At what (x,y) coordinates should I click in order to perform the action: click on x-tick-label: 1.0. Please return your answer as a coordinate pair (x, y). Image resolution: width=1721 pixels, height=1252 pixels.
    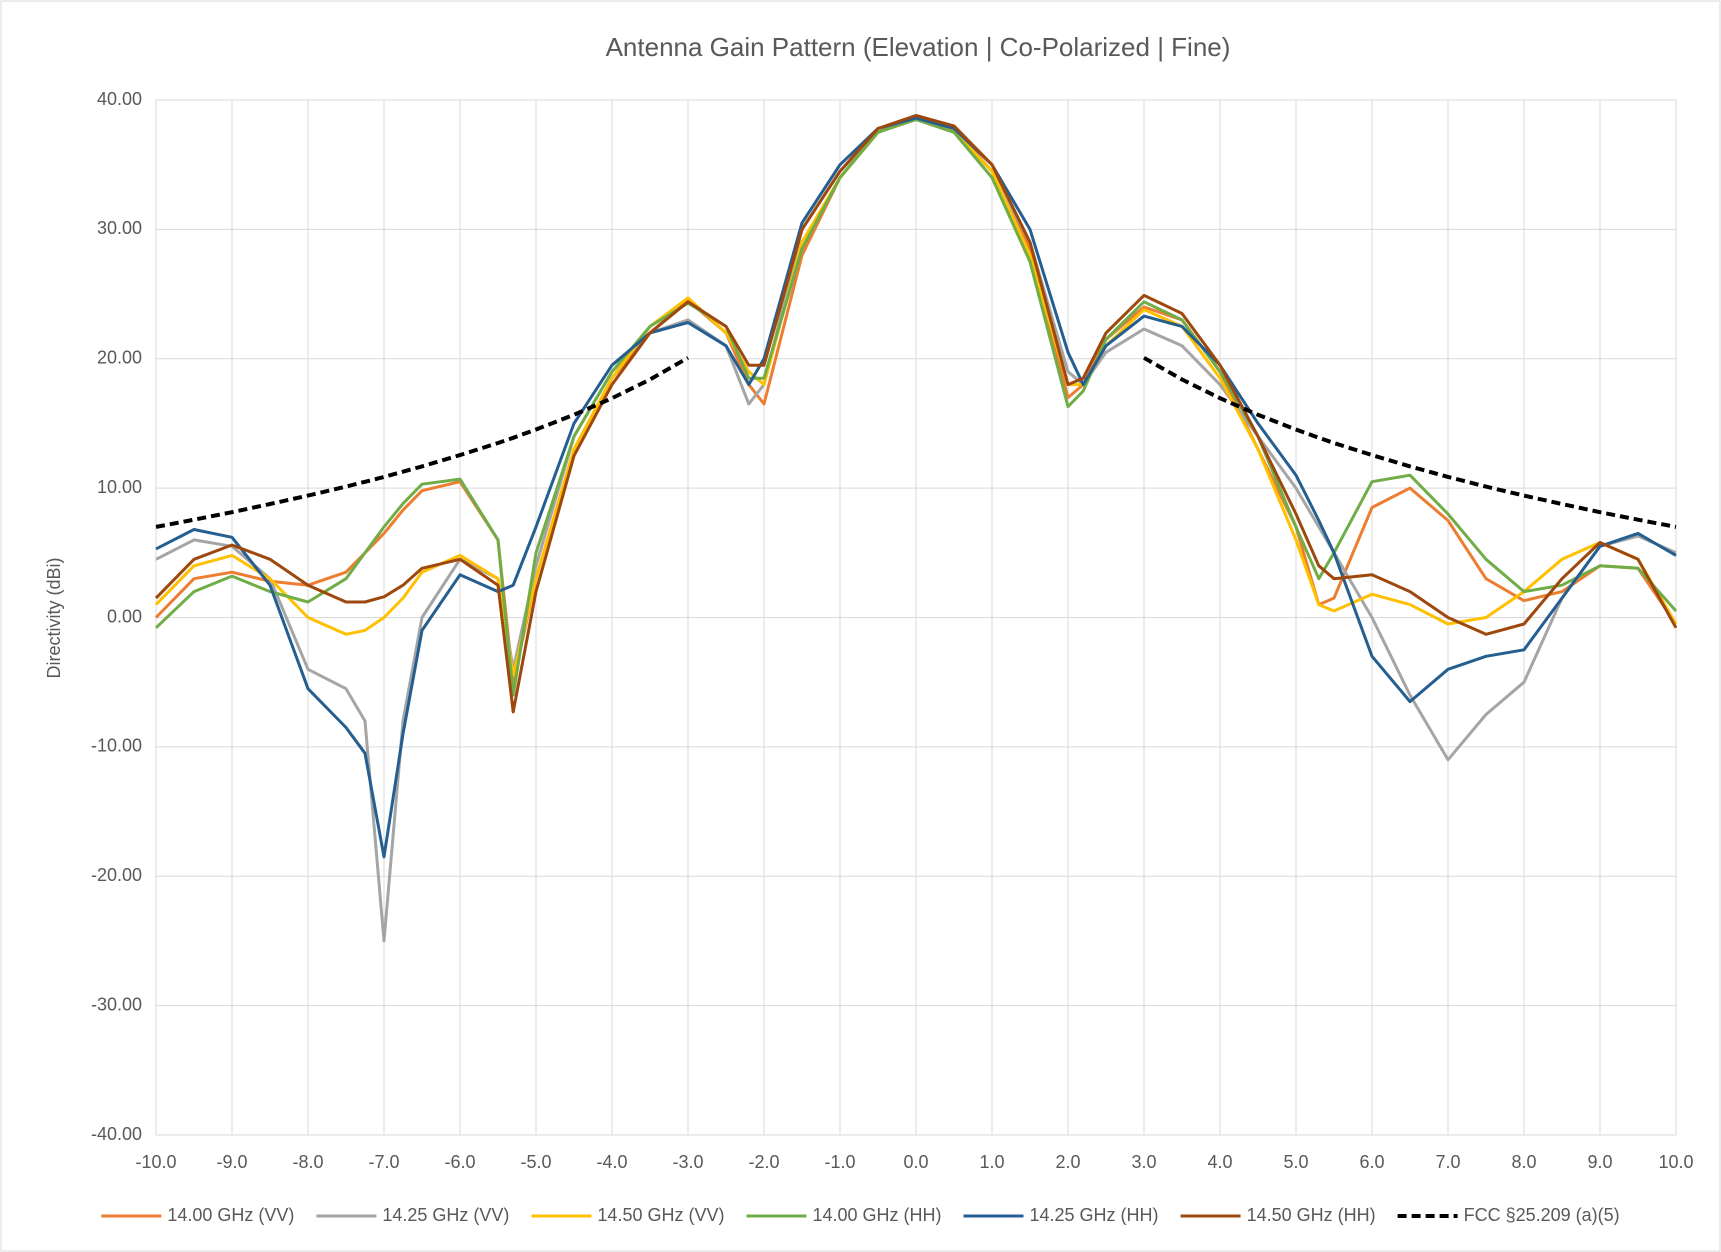
    Looking at the image, I should click on (991, 1162).